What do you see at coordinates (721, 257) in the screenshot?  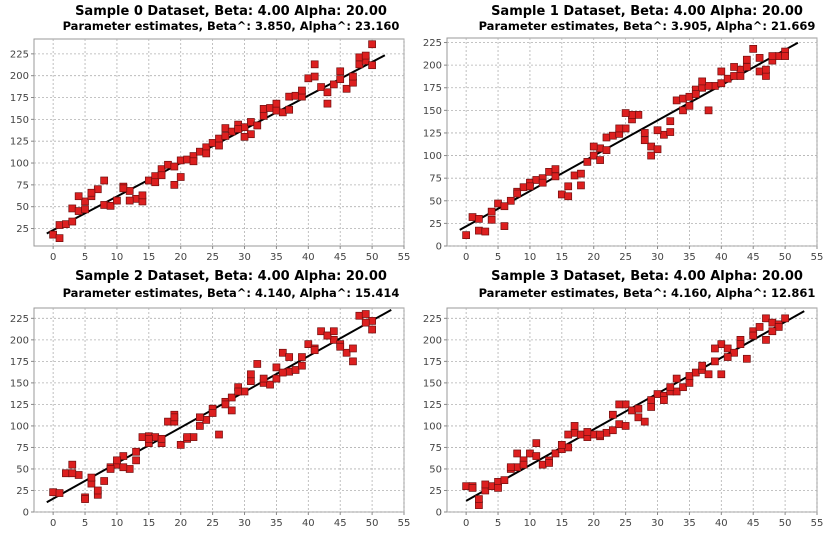 I see `x-tick-label: 40` at bounding box center [721, 257].